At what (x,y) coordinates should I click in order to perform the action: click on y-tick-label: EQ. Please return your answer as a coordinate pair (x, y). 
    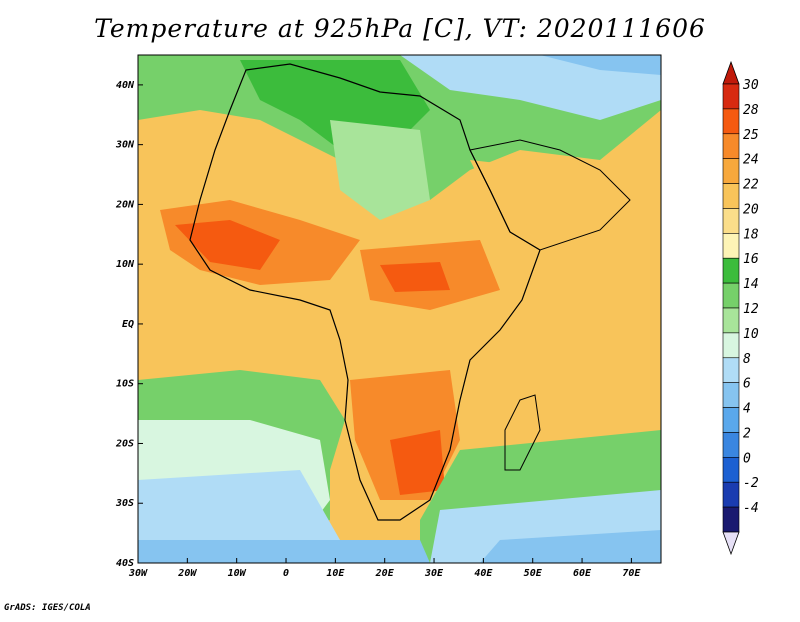
    Looking at the image, I should click on (128, 324).